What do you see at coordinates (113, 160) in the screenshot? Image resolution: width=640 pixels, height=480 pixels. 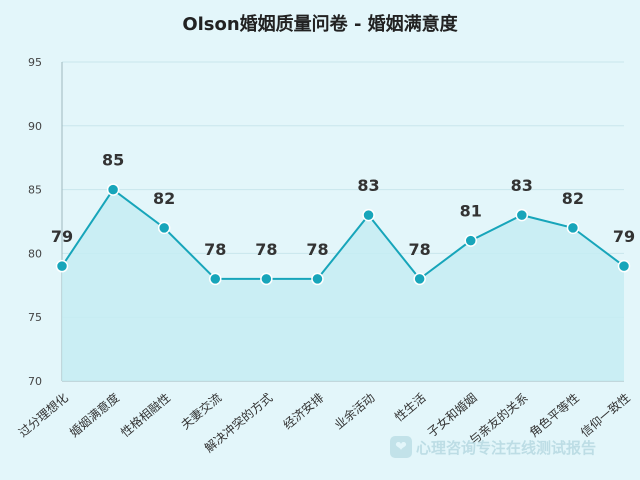 I see `data-label: 85` at bounding box center [113, 160].